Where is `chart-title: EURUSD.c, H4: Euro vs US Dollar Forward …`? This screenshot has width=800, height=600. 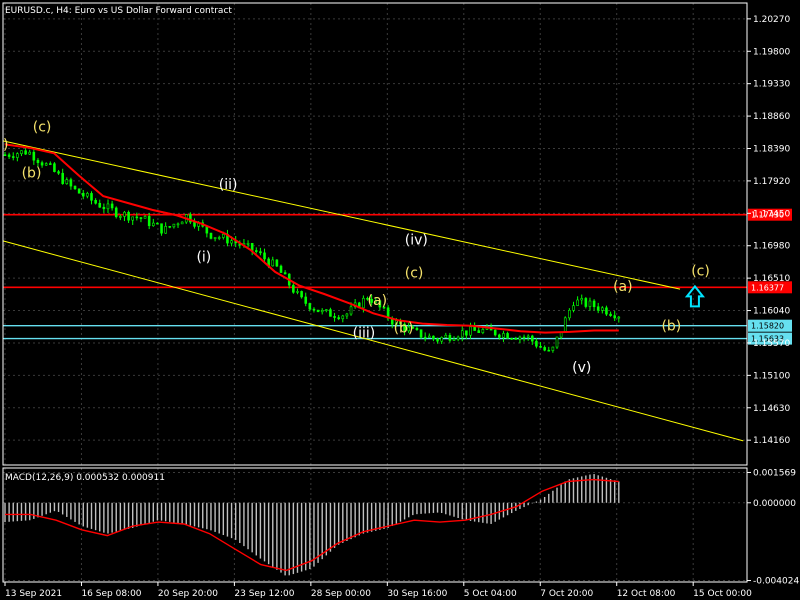 chart-title: EURUSD.c, H4: Euro vs US Dollar Forward … is located at coordinates (118, 11).